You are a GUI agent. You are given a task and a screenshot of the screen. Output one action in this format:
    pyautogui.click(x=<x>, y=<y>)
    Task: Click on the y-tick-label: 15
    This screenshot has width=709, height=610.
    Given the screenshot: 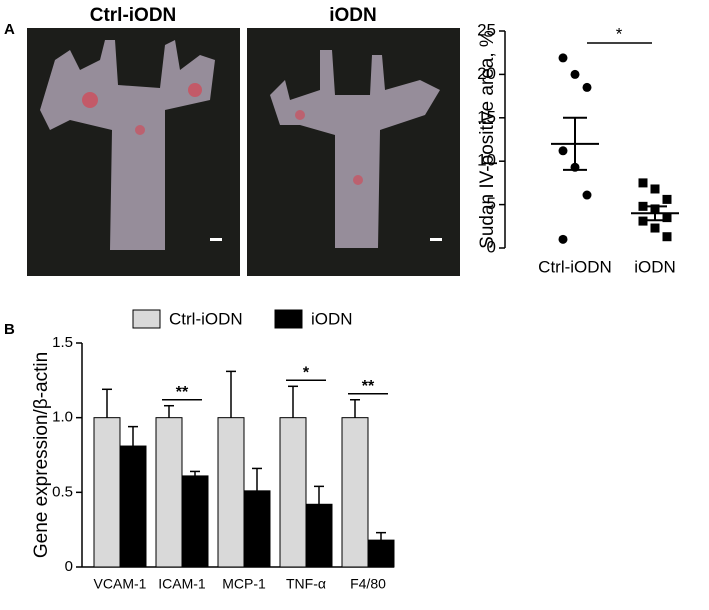 What is the action you would take?
    pyautogui.click(x=486, y=116)
    